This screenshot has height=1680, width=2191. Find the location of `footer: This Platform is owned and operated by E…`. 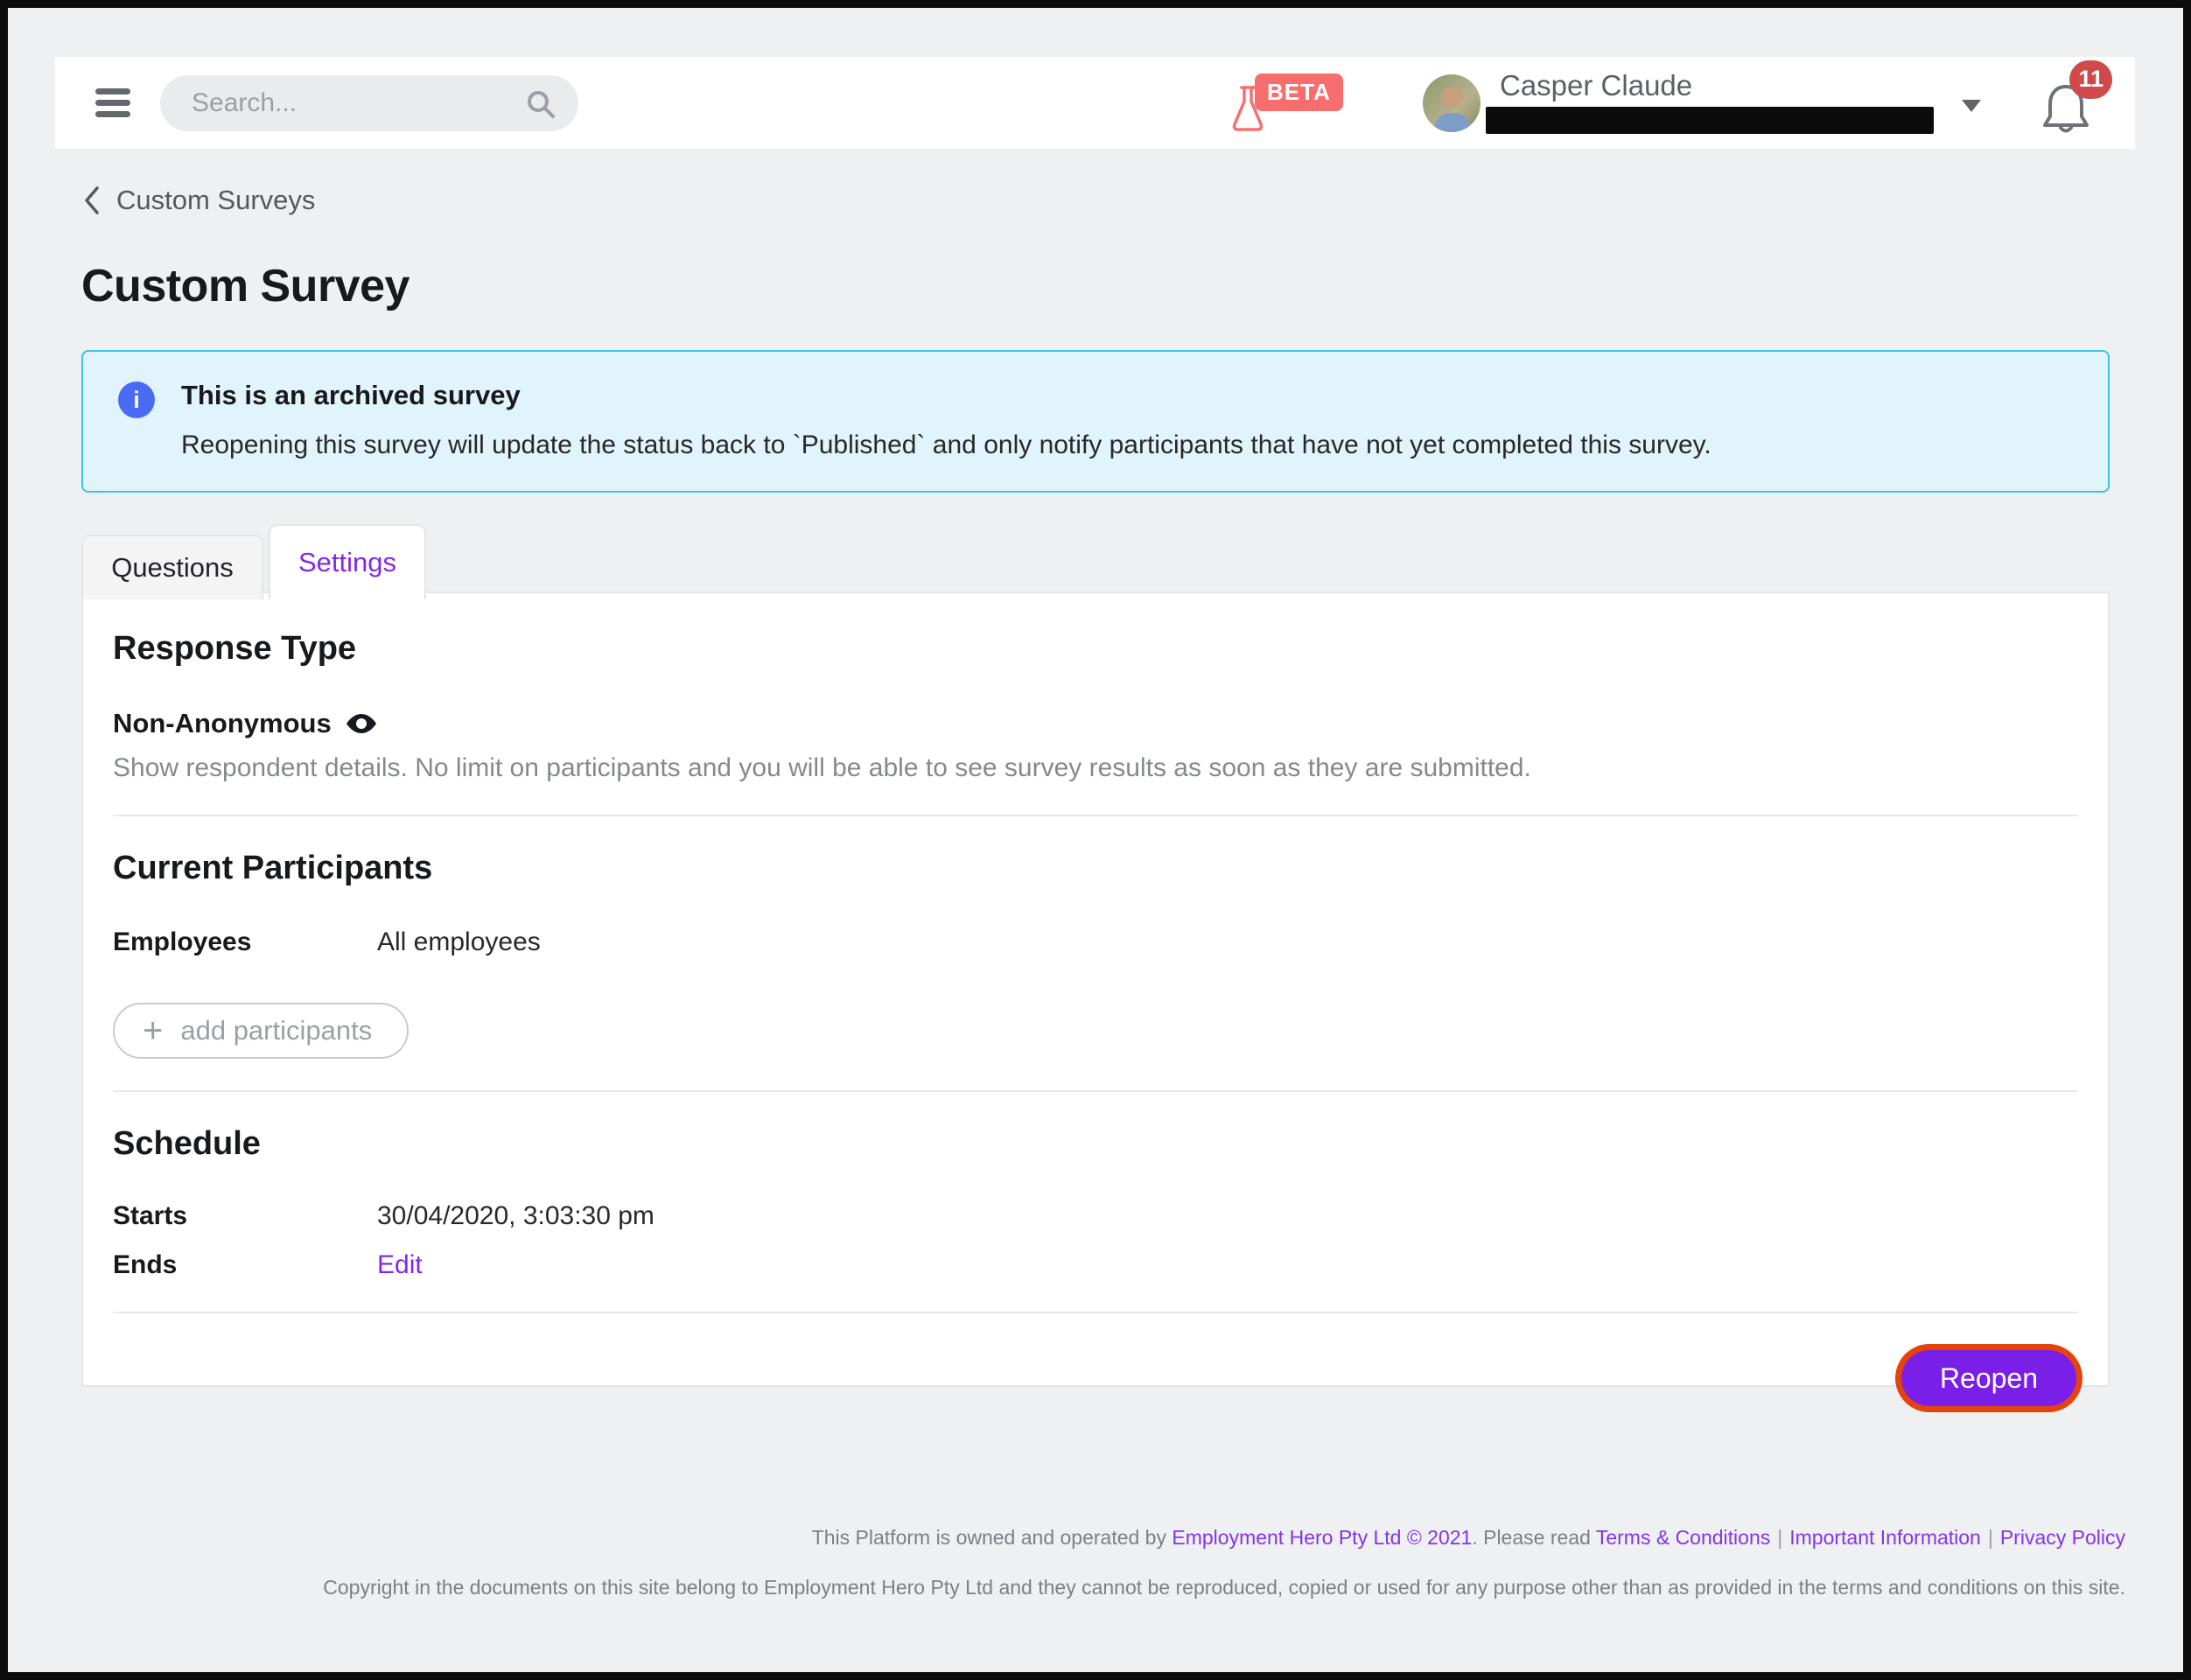

footer: This Platform is owned and operated by E… is located at coordinates (1224, 1563).